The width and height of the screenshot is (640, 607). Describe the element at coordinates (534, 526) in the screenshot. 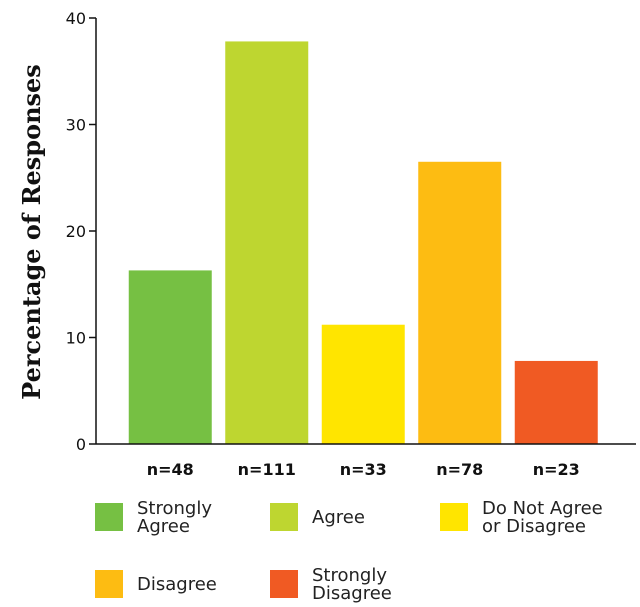

I see `legend-label: or Disagree` at that location.